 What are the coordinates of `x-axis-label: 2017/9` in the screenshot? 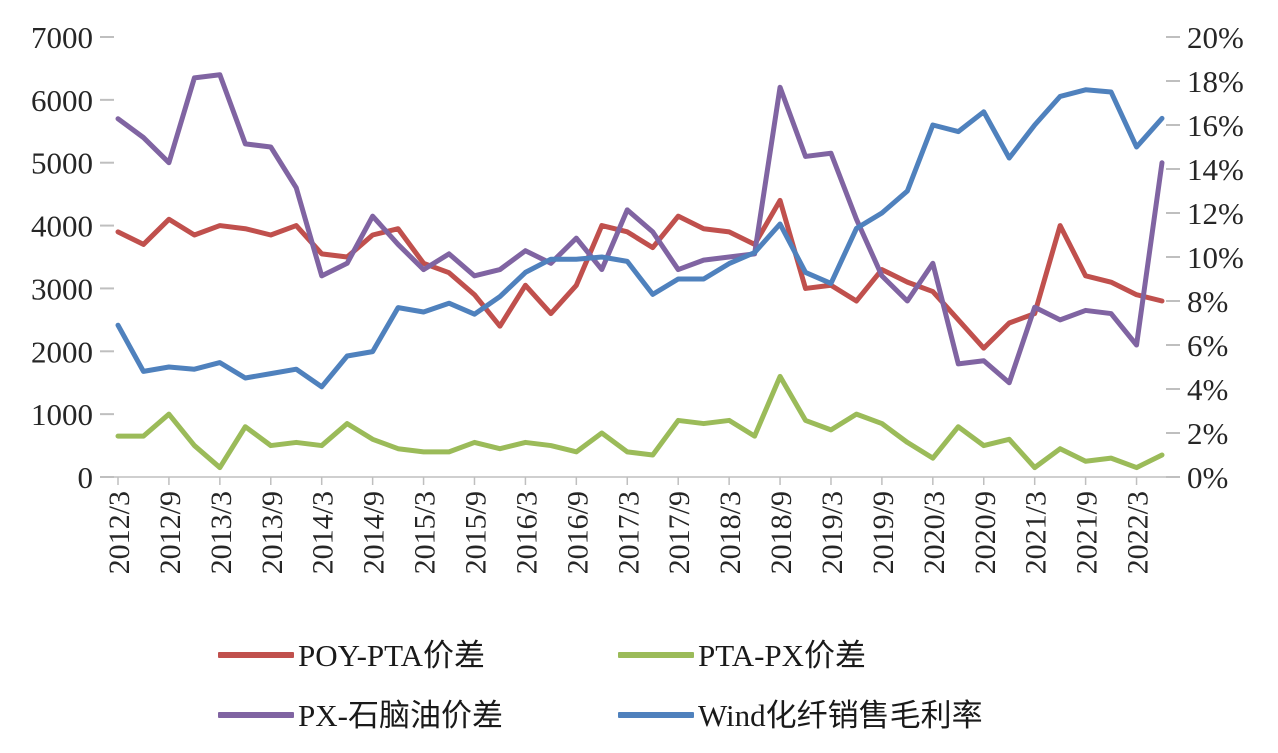 It's located at (679, 532).